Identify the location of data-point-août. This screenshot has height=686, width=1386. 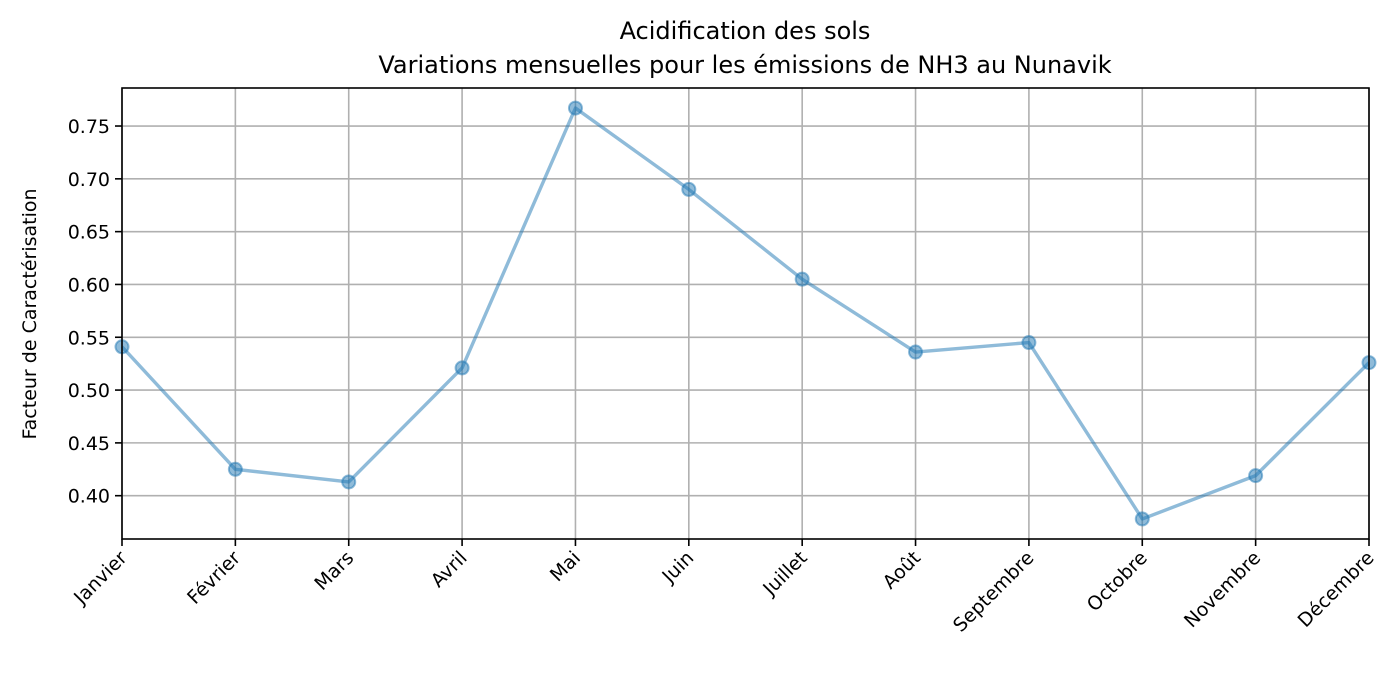
(916, 352).